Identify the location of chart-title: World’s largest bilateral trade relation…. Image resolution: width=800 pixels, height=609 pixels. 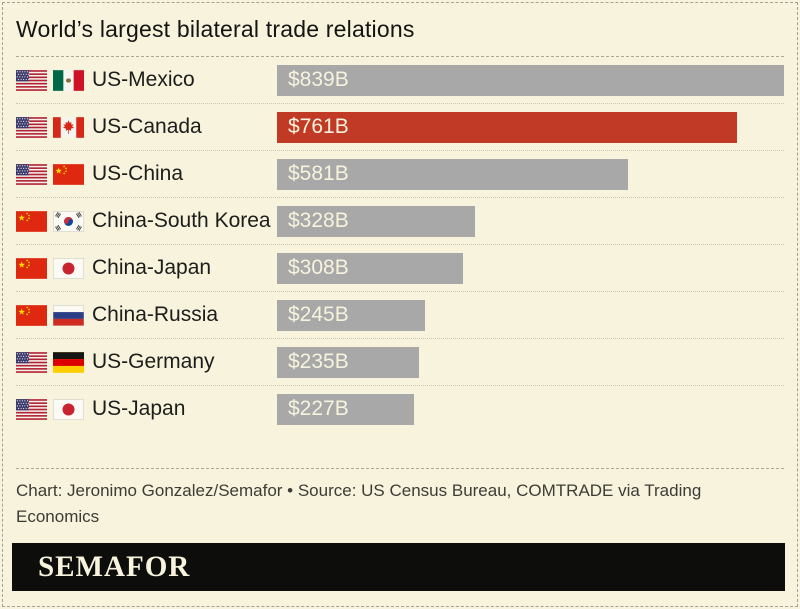
(215, 29).